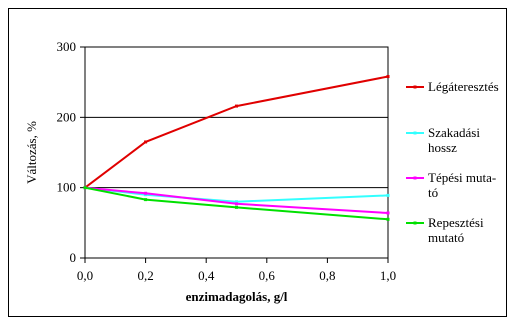 The width and height of the screenshot is (509, 320). Describe the element at coordinates (67, 46) in the screenshot. I see `y-tick-label: 300` at that location.